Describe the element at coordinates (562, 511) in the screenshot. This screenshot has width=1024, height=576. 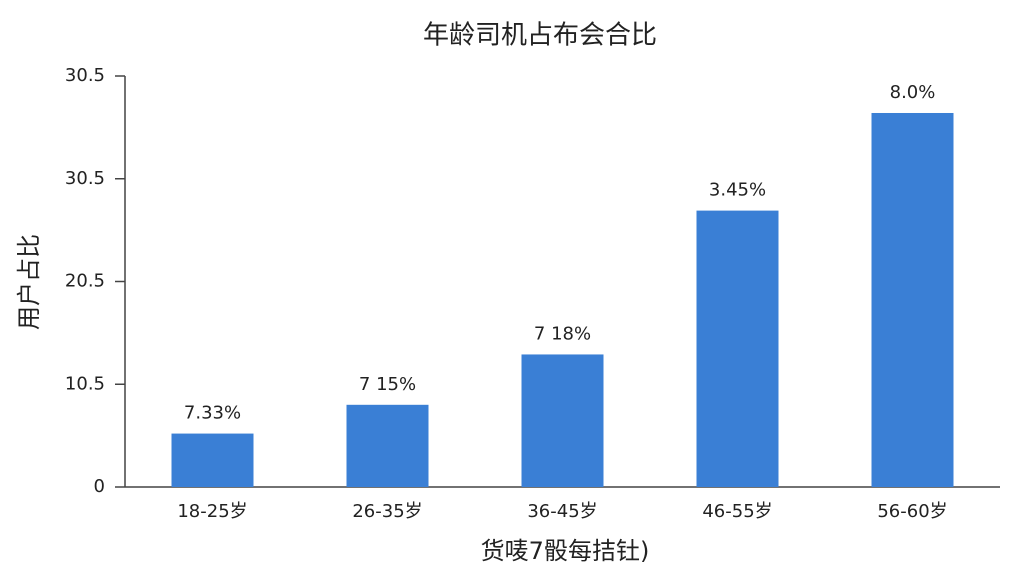
I see `x-tick-label: 36-45岁` at that location.